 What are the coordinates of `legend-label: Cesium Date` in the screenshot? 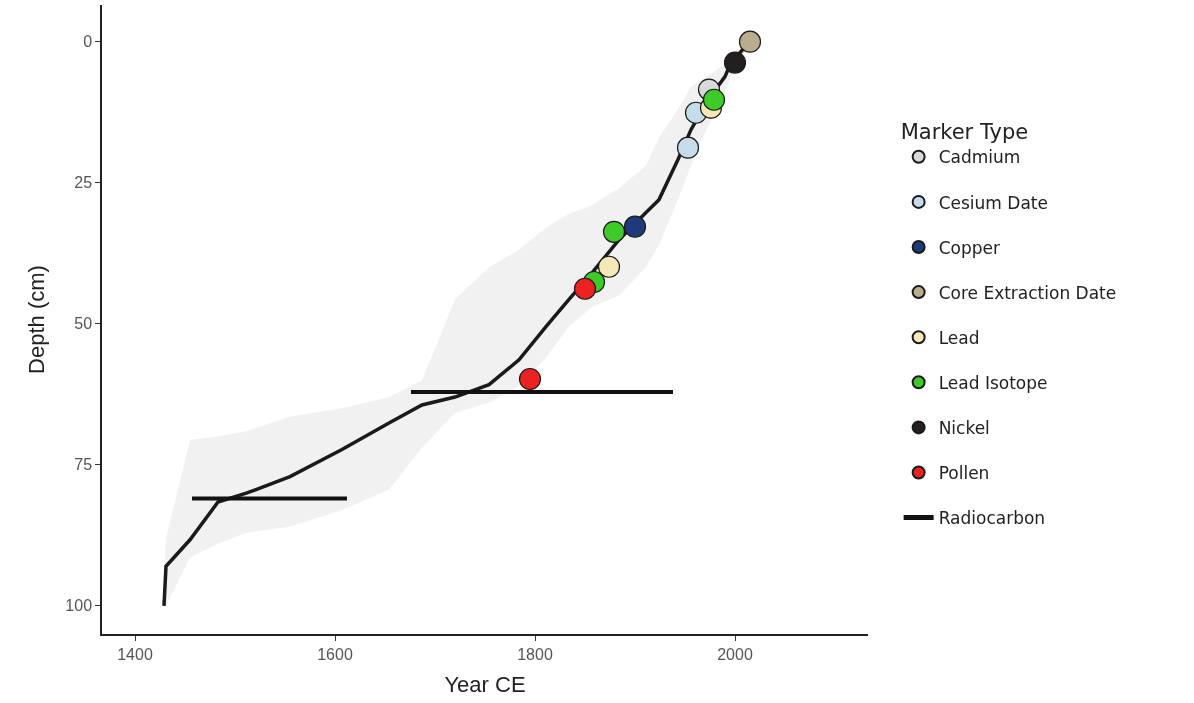 It's located at (993, 202).